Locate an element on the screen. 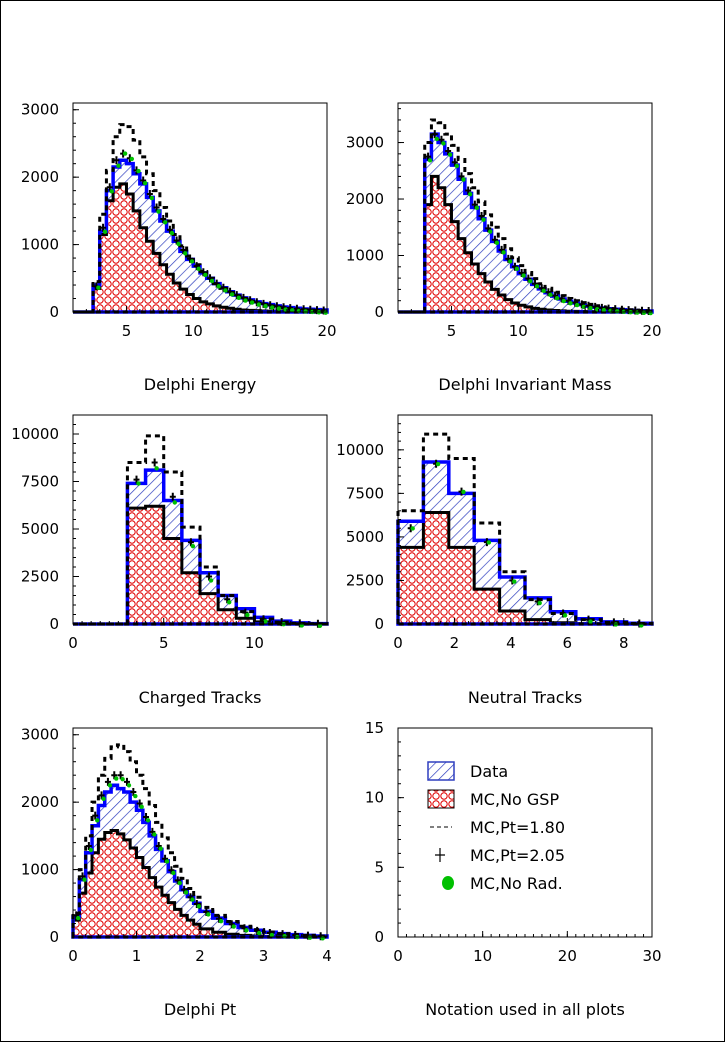  panel-5: 0 1 2 3 4 0 1000 2000 3000 Delphi Pt is located at coordinates (176, 872).